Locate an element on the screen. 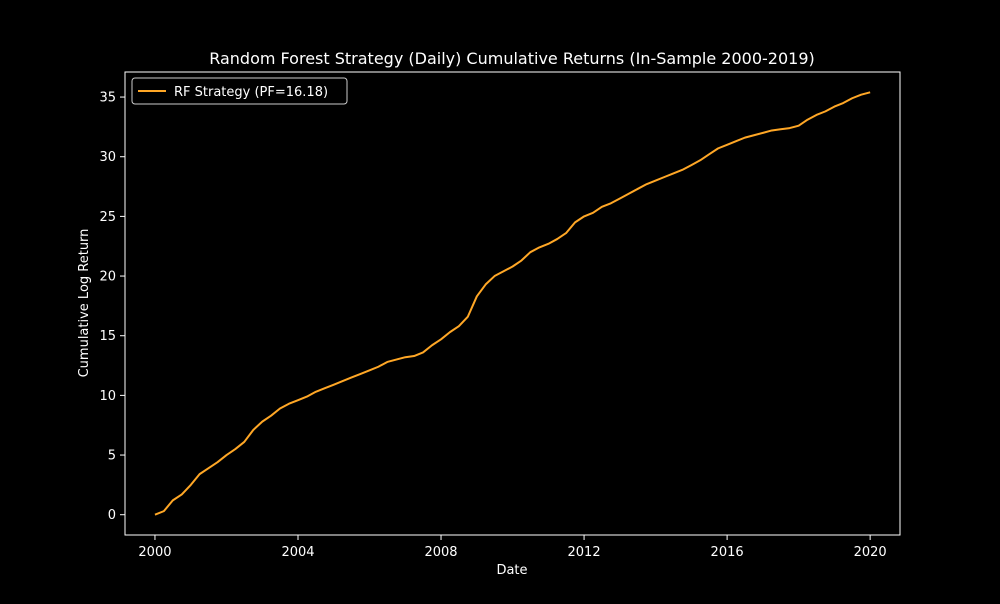 The image size is (1000, 604). x-tick-label: 2008 is located at coordinates (440, 552).